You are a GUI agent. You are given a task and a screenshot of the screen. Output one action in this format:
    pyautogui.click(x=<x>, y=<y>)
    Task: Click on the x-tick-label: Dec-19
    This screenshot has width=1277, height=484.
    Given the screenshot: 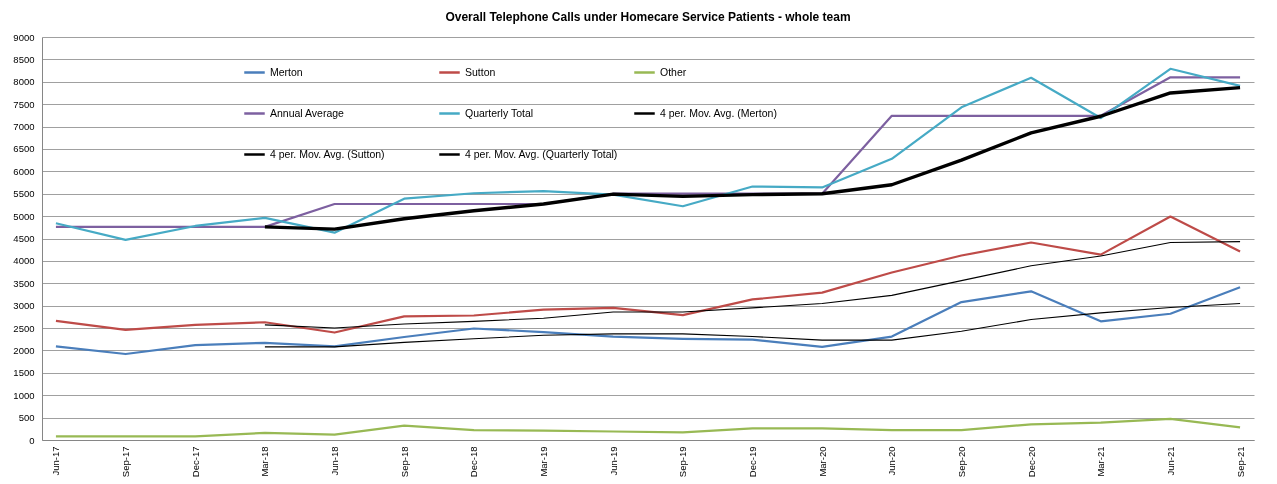 What is the action you would take?
    pyautogui.click(x=752, y=462)
    